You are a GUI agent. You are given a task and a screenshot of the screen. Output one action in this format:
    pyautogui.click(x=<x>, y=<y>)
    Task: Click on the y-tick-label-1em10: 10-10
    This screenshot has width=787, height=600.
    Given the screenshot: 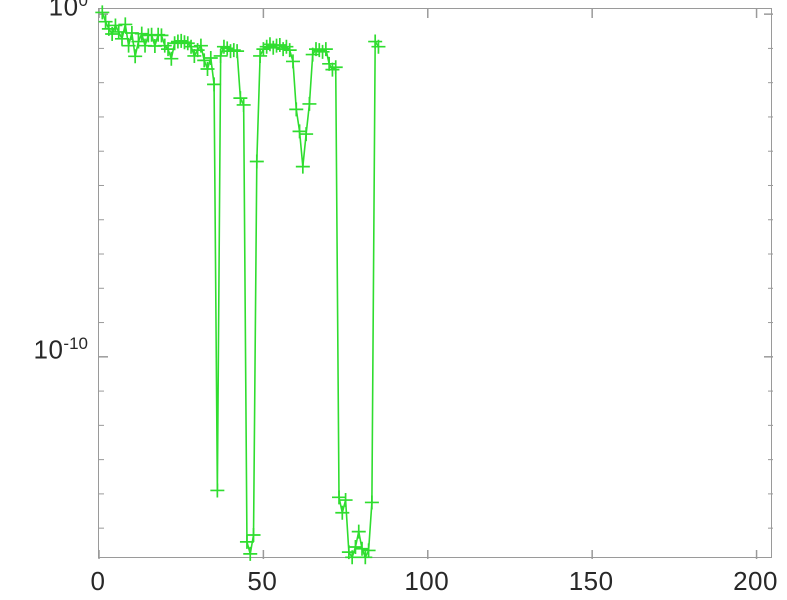 What is the action you would take?
    pyautogui.click(x=61, y=350)
    